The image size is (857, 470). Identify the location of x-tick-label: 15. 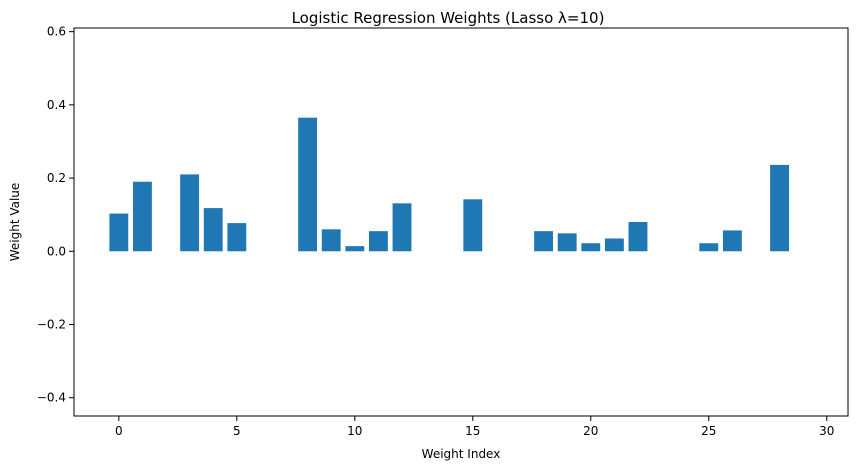
(472, 431).